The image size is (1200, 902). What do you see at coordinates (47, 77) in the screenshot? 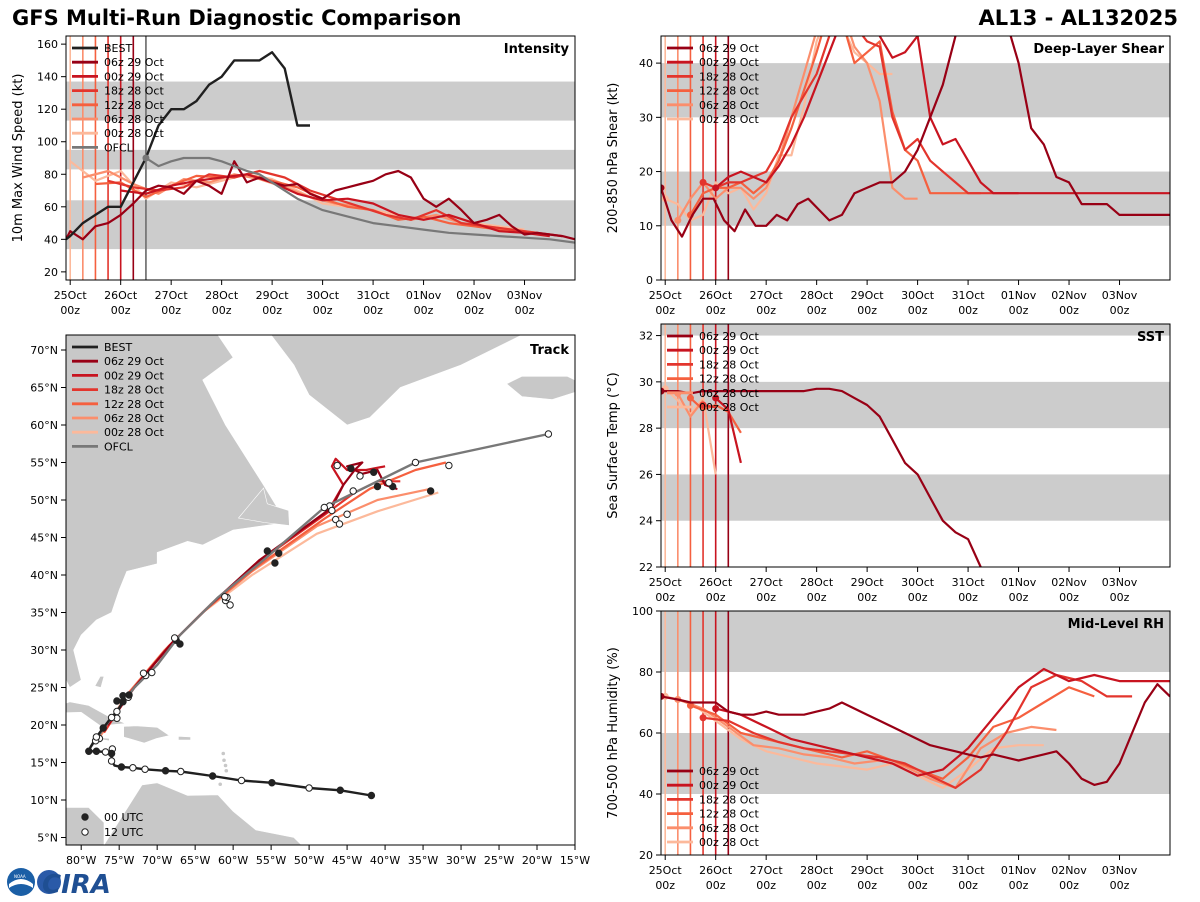
I see `intensity-y-tick-label: 140` at bounding box center [47, 77].